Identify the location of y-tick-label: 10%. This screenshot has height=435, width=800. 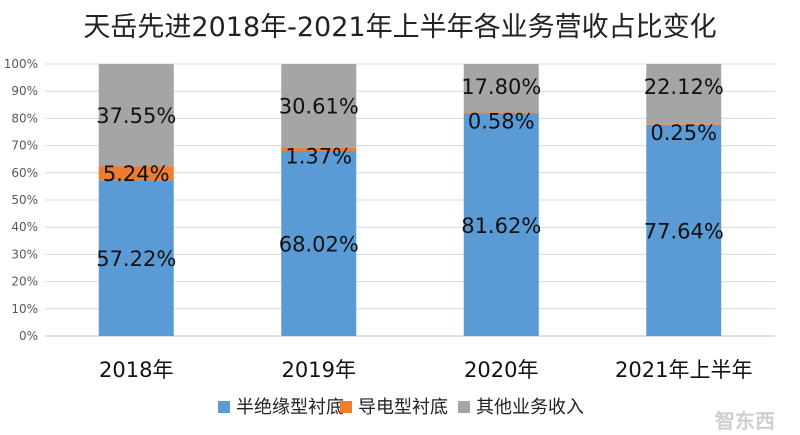
(24, 309).